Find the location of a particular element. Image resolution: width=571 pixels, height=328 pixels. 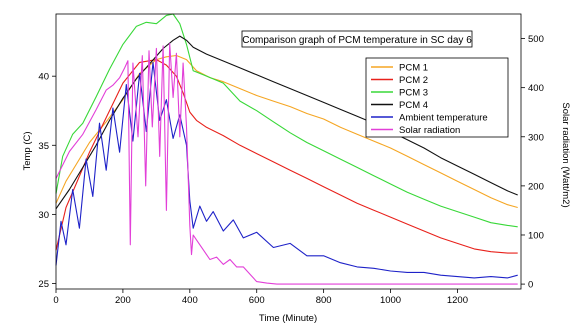

x-axis-label: Time (Minute) is located at coordinates (288, 318).